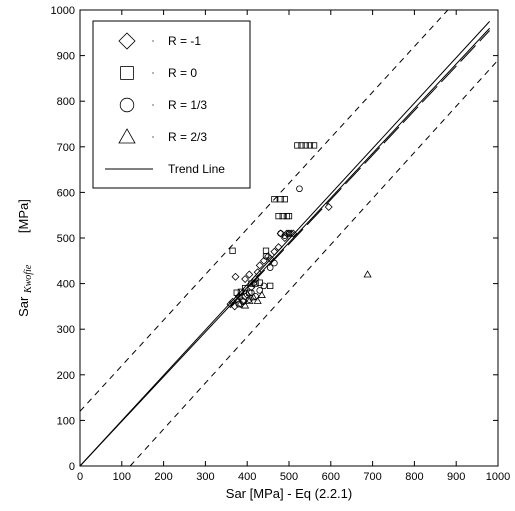 Image resolution: width=515 pixels, height=511 pixels. I want to click on legend-label: Trend Line, so click(196, 169).